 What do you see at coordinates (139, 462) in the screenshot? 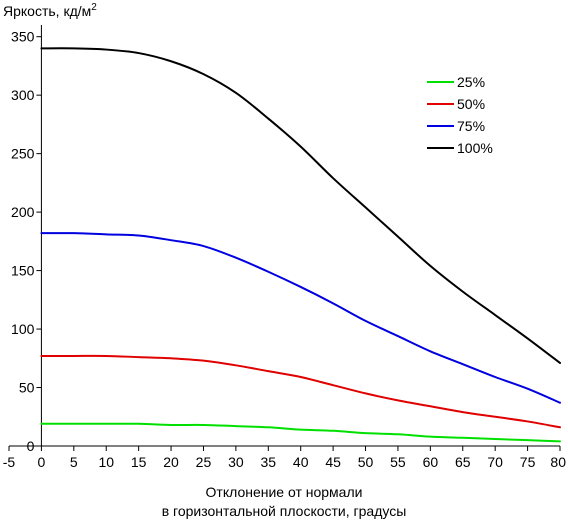
I see `x-tick-label: 15` at bounding box center [139, 462].